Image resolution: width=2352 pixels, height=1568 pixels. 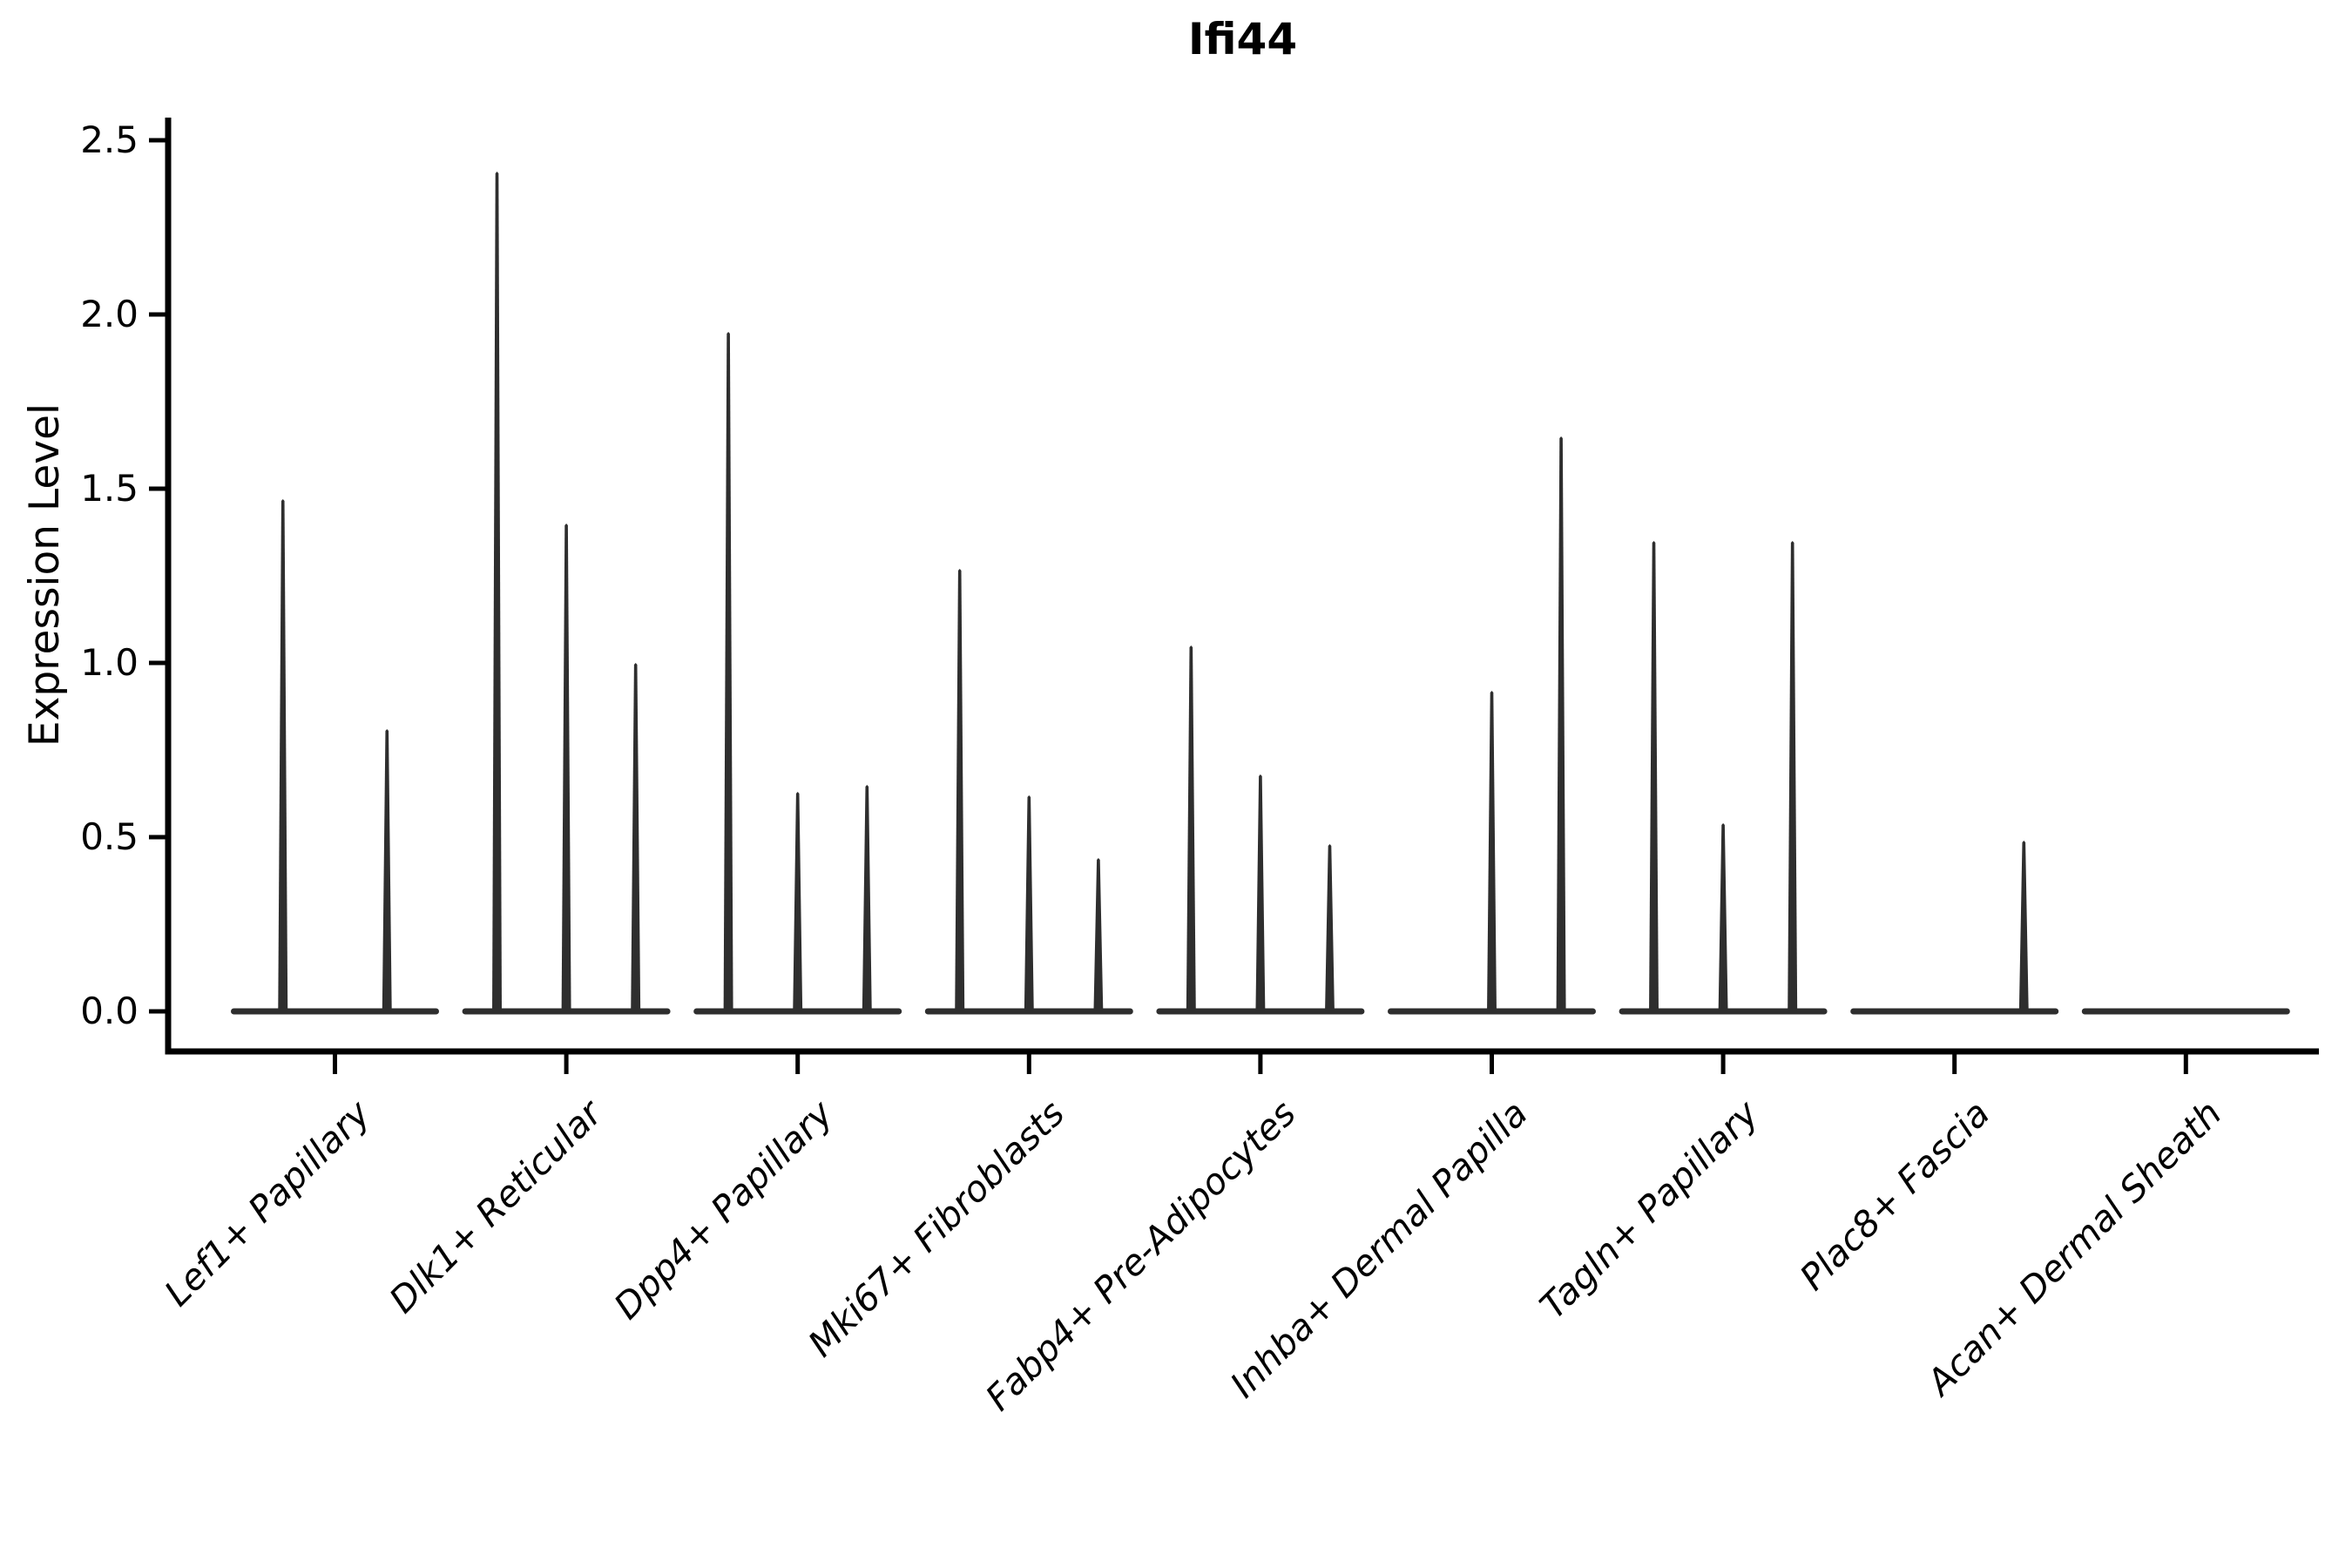 What do you see at coordinates (109, 139) in the screenshot?
I see `y-tick-label: 2.5` at bounding box center [109, 139].